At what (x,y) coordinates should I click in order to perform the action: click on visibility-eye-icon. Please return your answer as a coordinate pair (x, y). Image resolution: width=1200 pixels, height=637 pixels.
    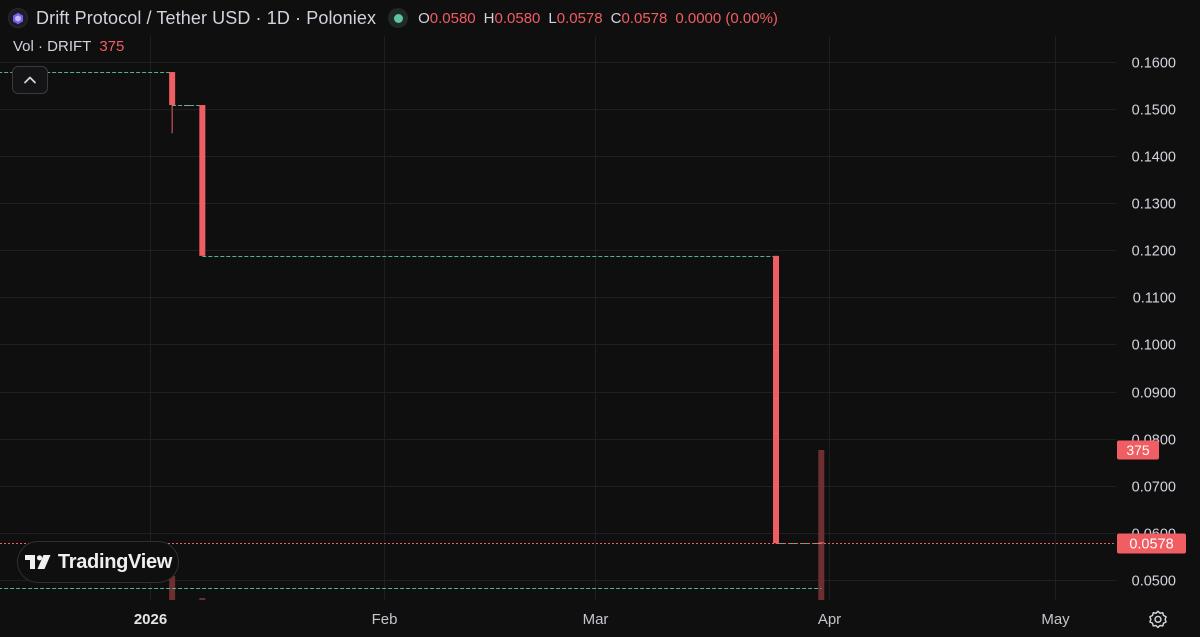
    Looking at the image, I should click on (398, 18).